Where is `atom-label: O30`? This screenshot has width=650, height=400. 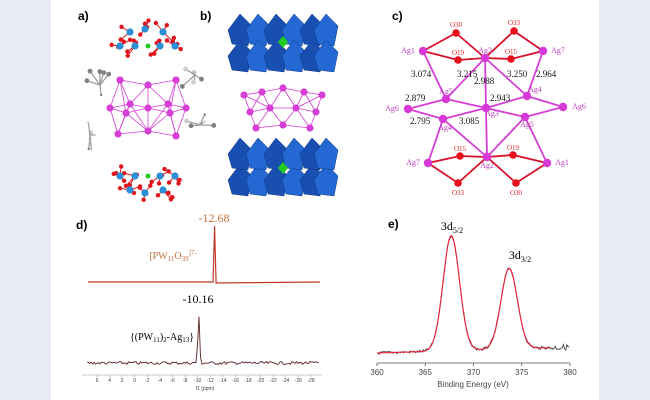 atom-label: O30 is located at coordinates (456, 25).